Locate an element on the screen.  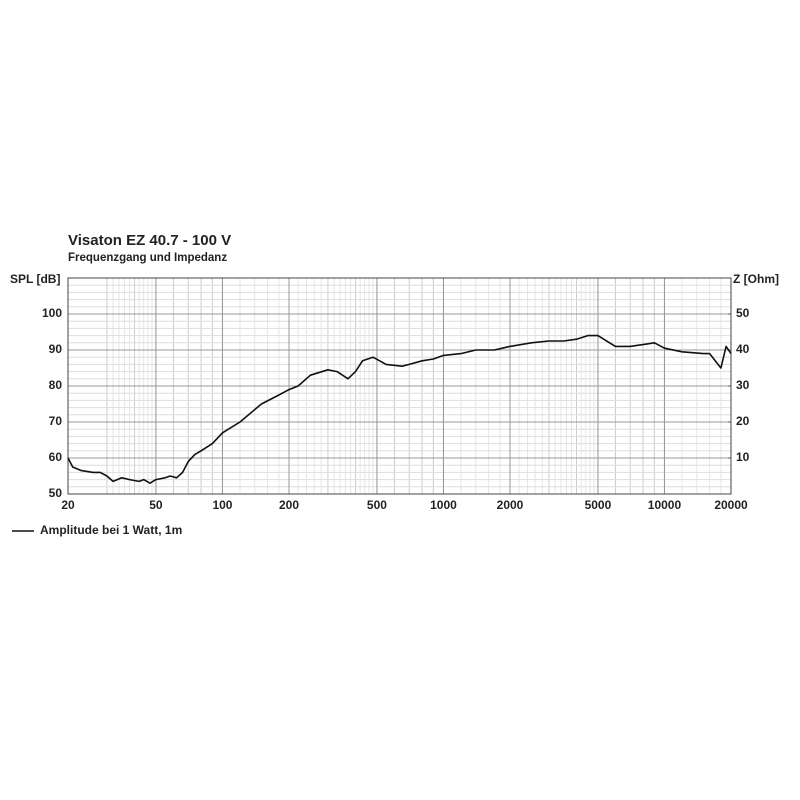
legend-label: Amplitude bei 1 Watt, 1m is located at coordinates (111, 530).